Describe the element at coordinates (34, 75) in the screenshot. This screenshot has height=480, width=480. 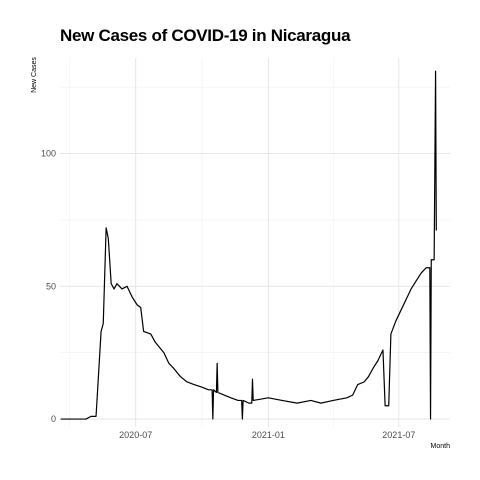
I see `y-axis-title: New Cases` at that location.